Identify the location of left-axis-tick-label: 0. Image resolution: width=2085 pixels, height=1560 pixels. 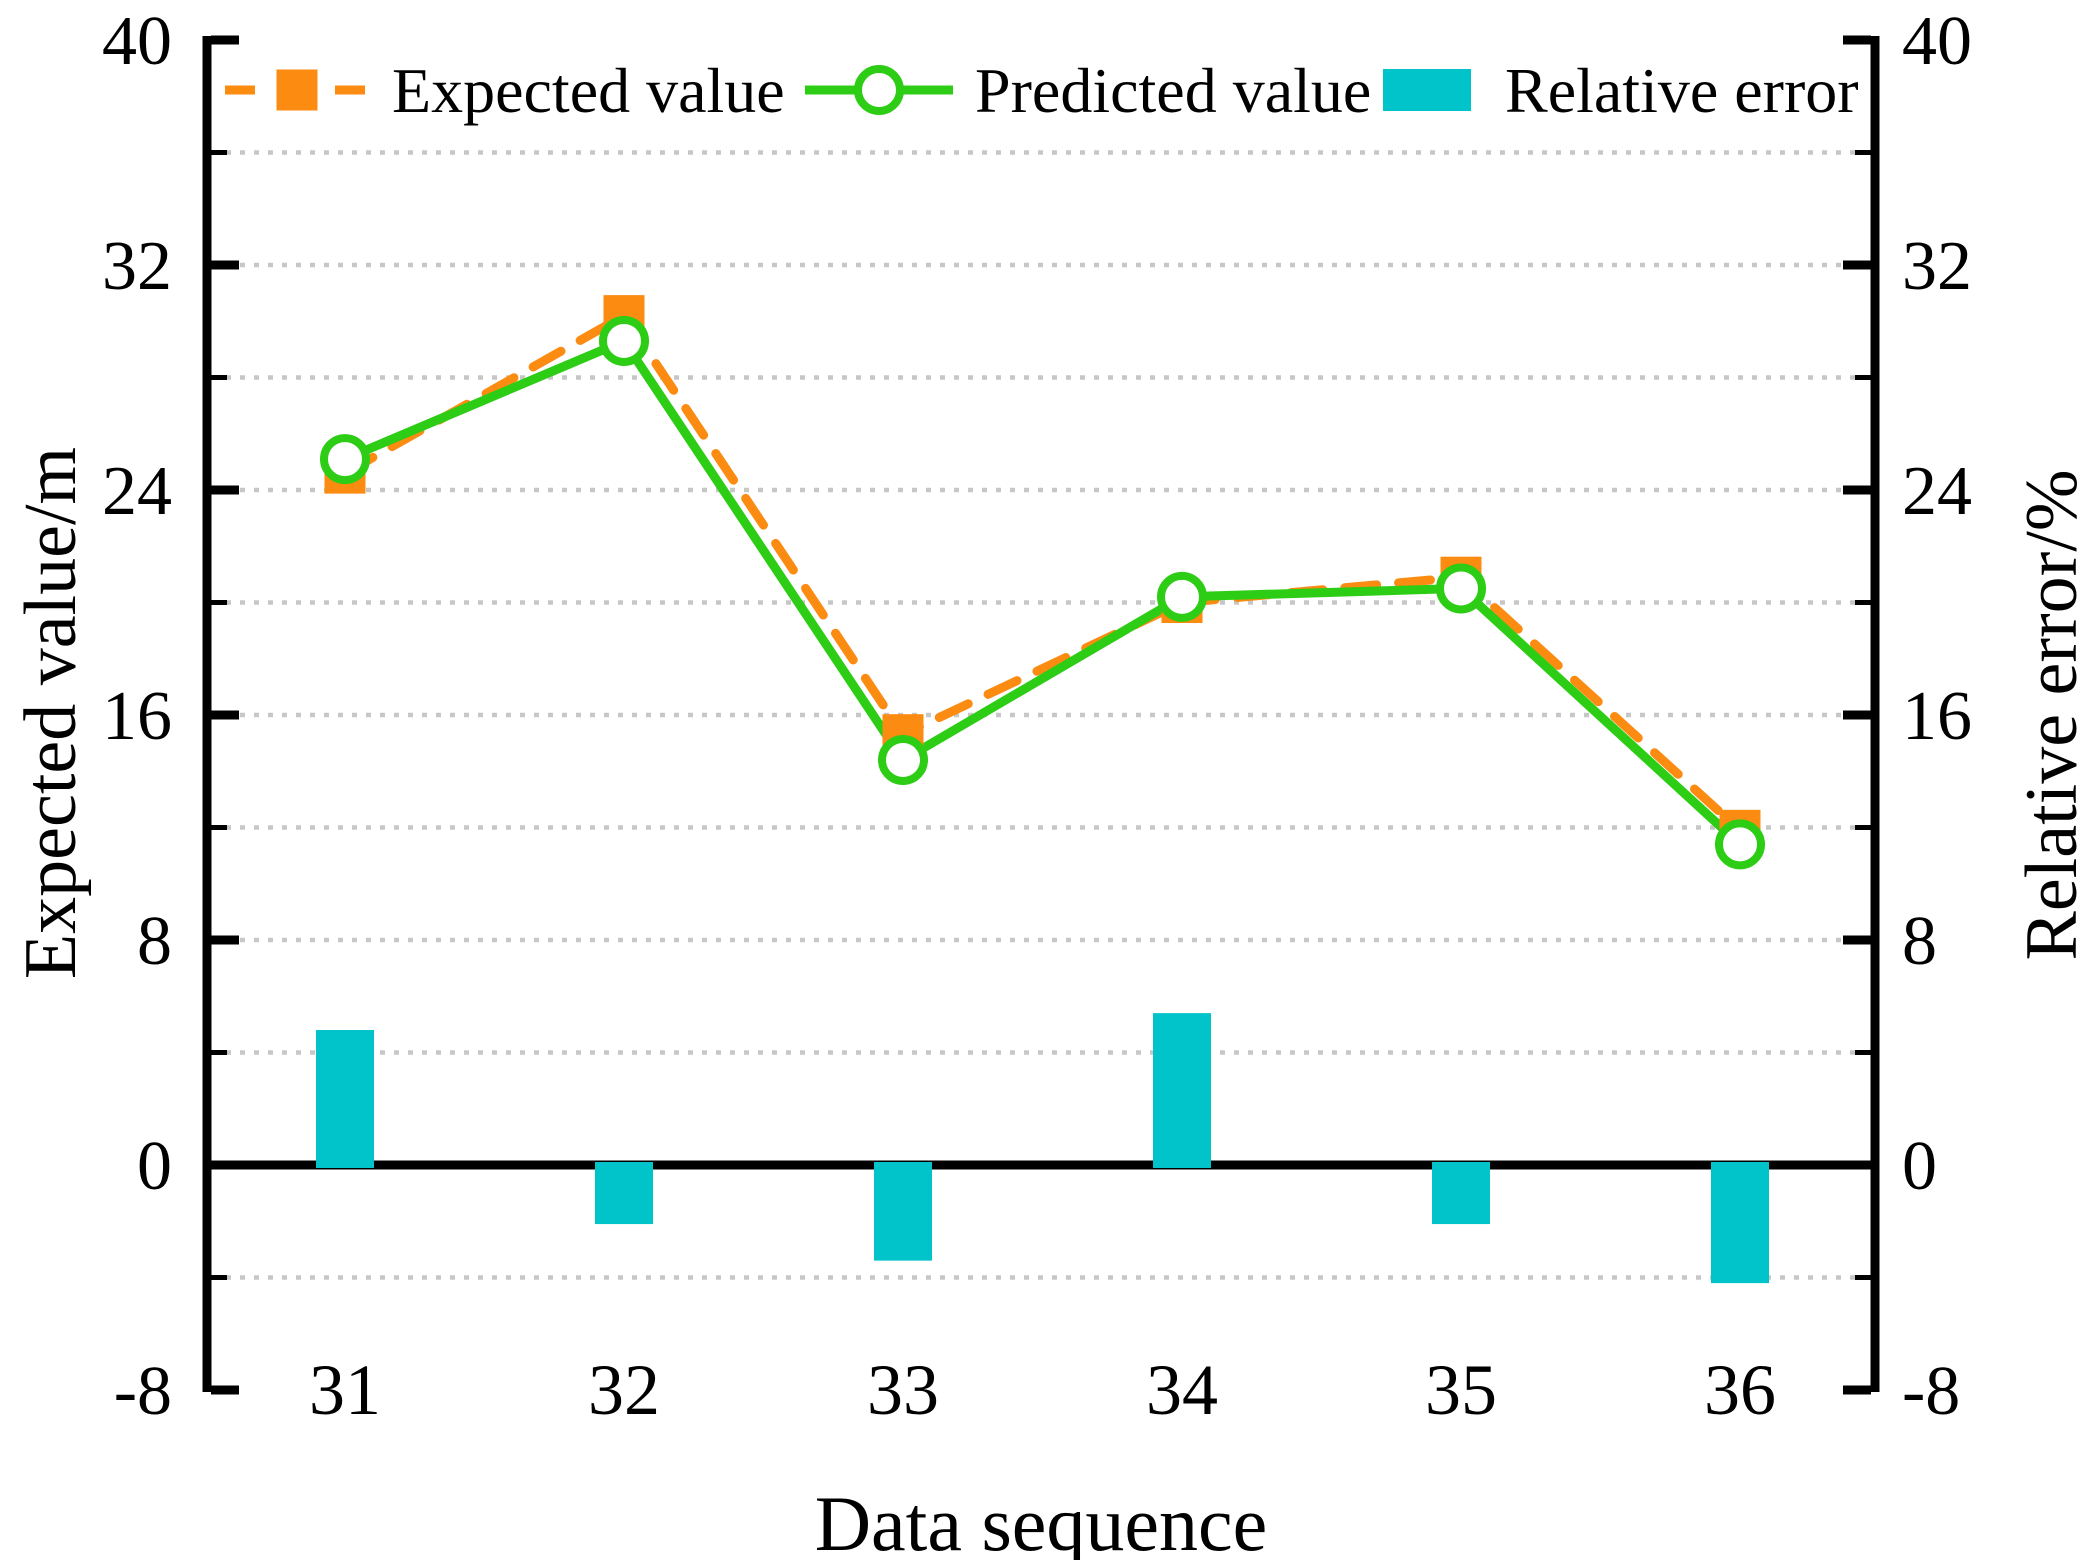
(154, 1166).